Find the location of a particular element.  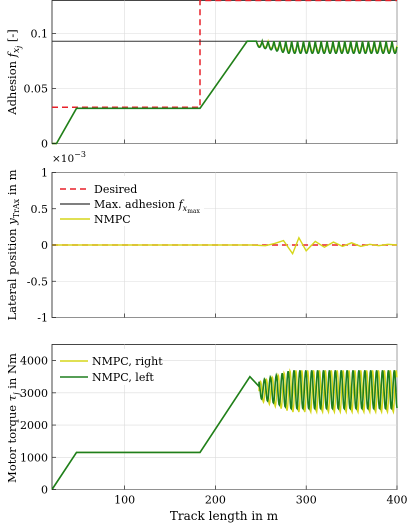

legend-label-desired: Desired is located at coordinates (115, 189).